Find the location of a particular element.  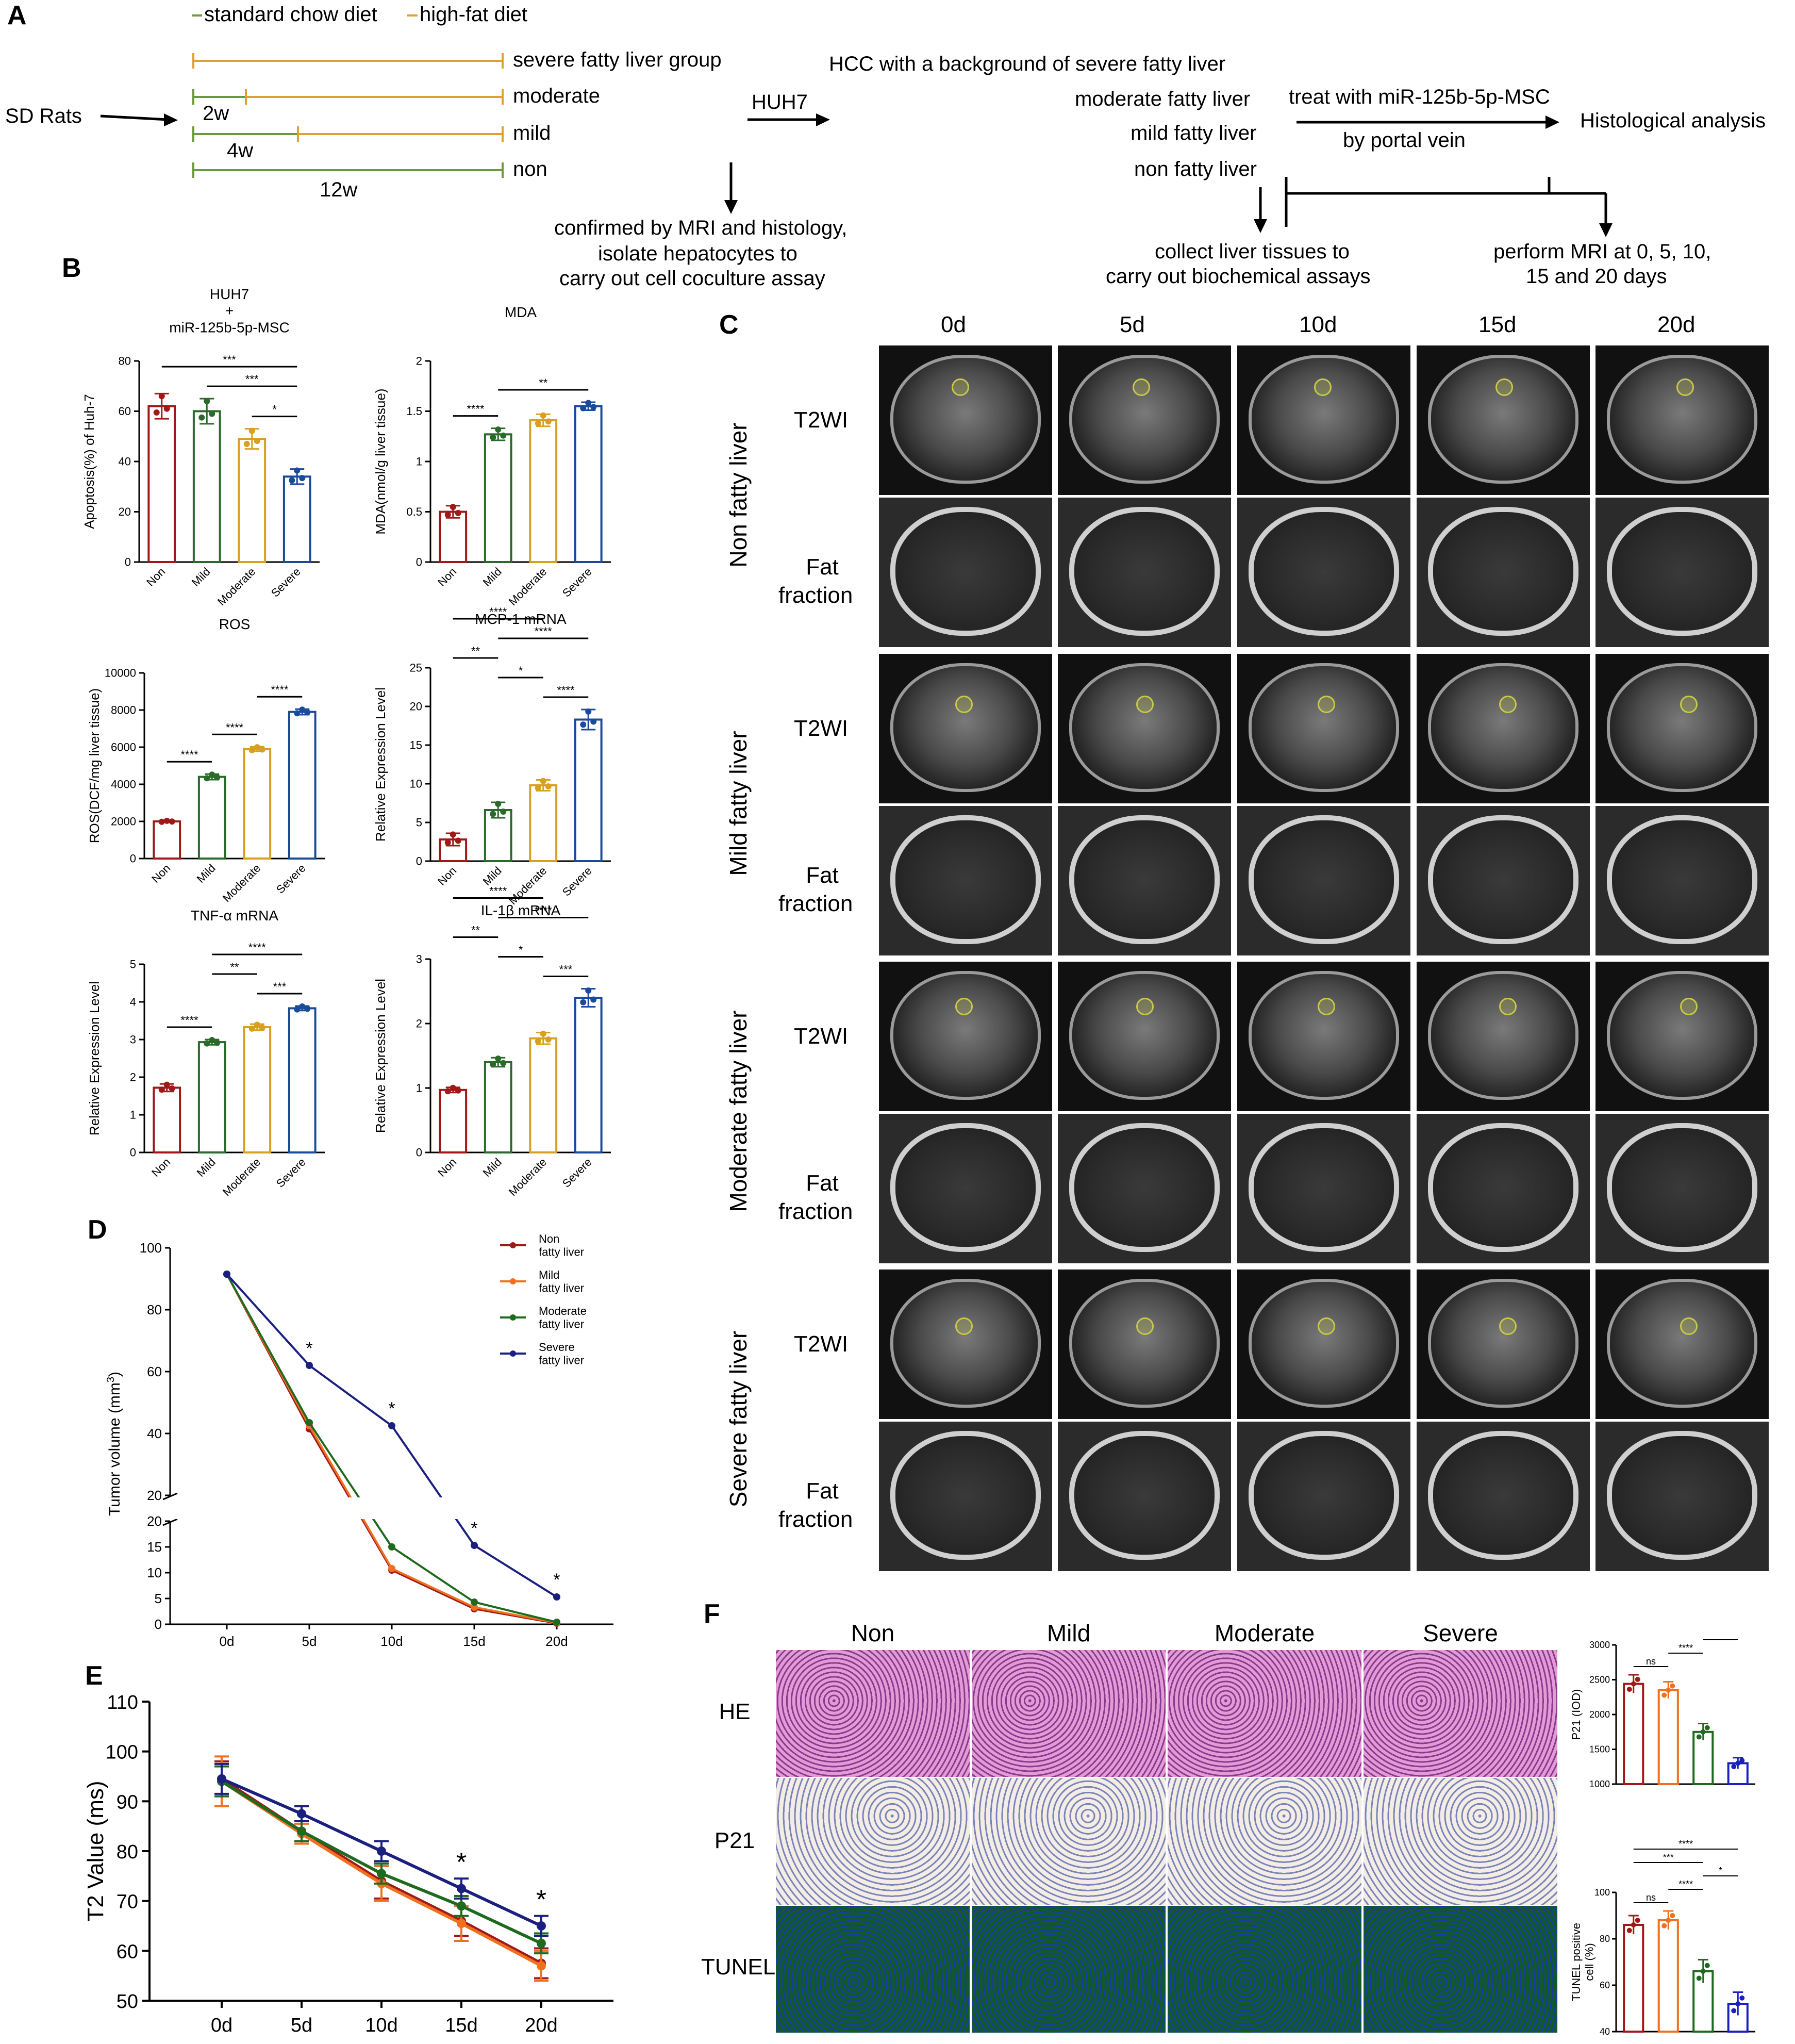

D-y-tick-label: 15 is located at coordinates (154, 1547).